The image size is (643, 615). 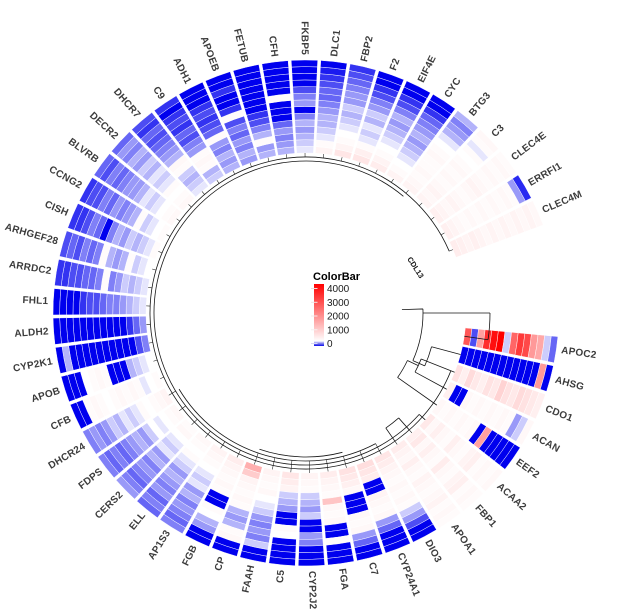 What do you see at coordinates (32, 235) in the screenshot?
I see `gene-label-ARHGEF28: ARHGEF28` at bounding box center [32, 235].